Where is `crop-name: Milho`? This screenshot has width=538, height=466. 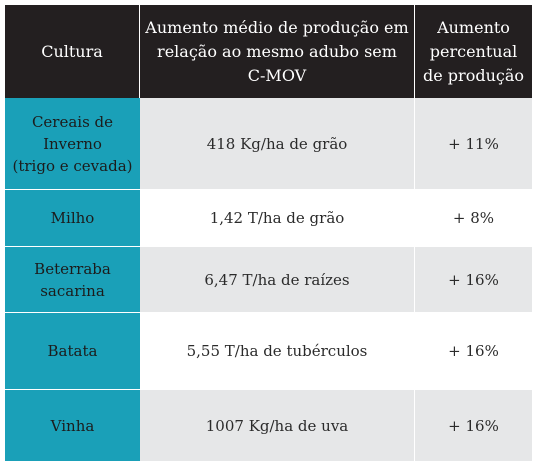 crop-name: Milho is located at coordinates (72, 218).